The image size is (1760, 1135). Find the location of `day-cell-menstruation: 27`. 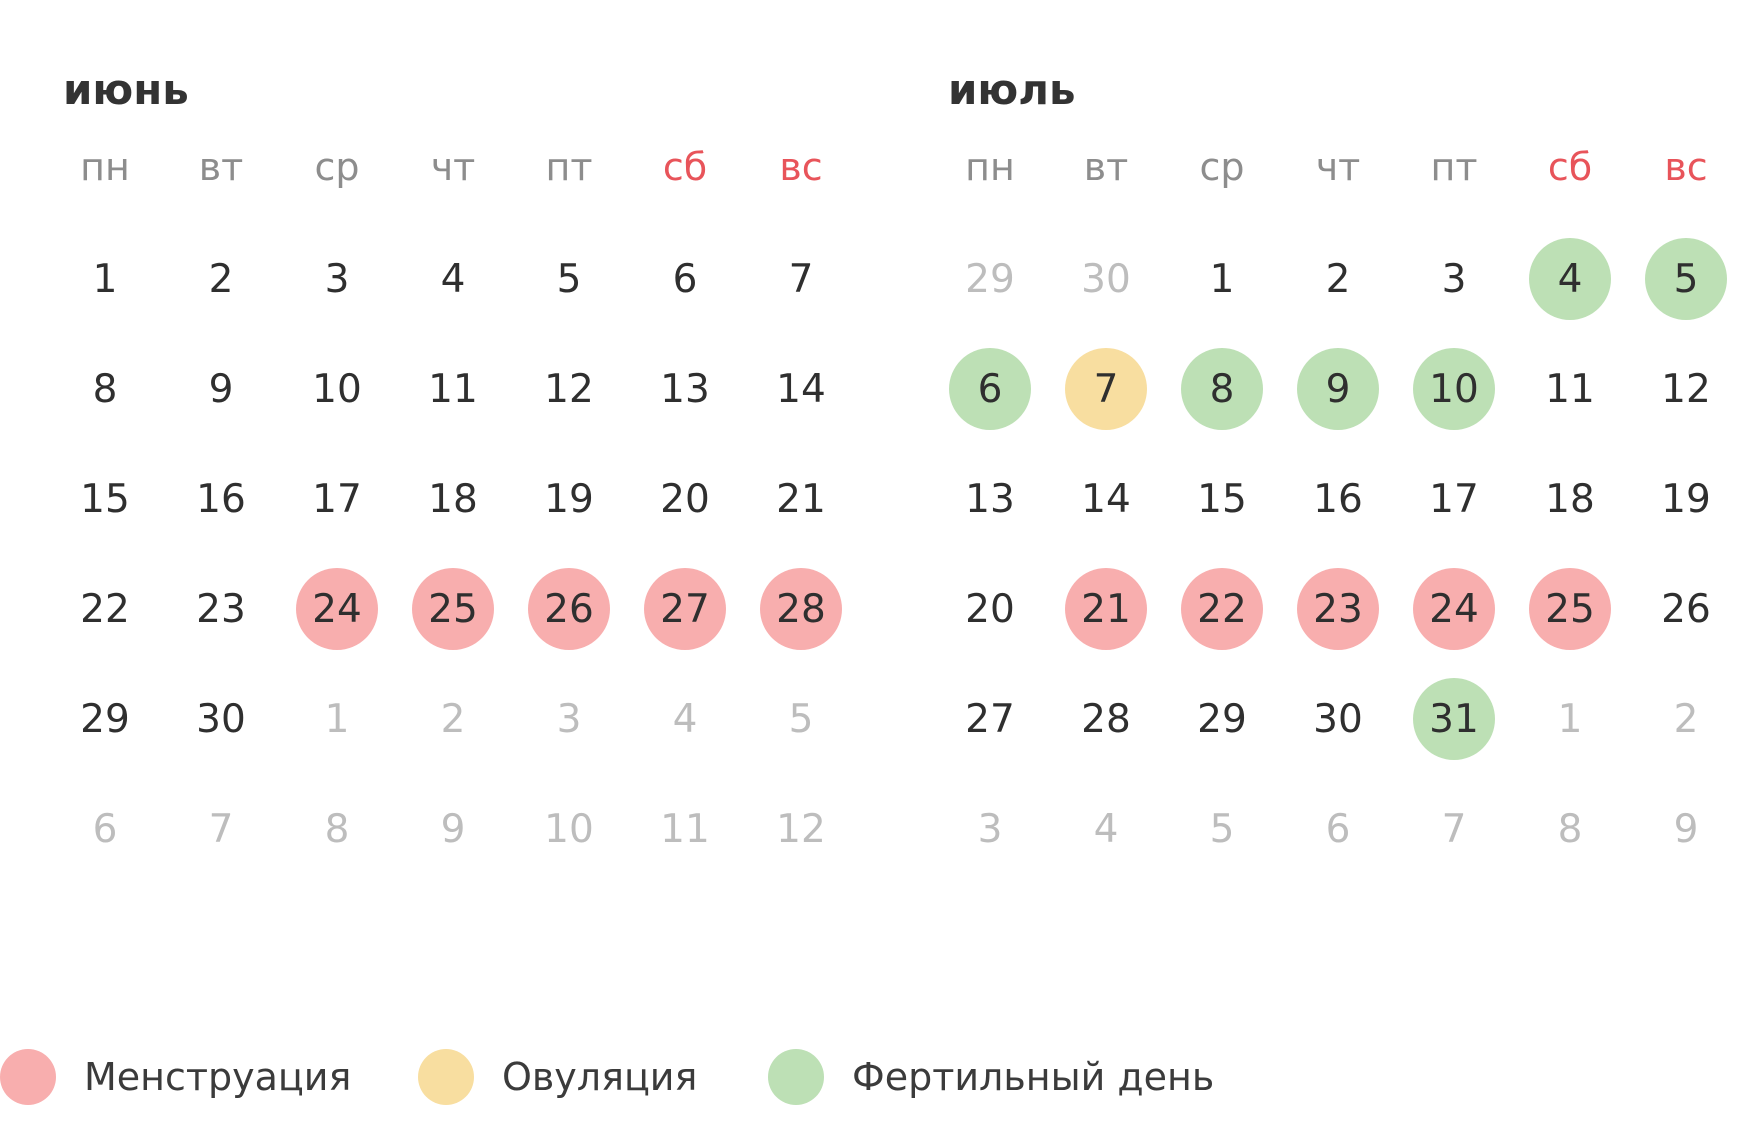

day-cell-menstruation: 27 is located at coordinates (685, 609).